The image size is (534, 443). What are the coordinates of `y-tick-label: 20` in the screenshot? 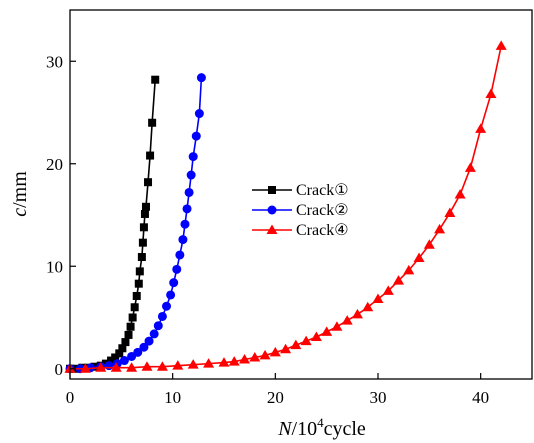 It's located at (54, 164).